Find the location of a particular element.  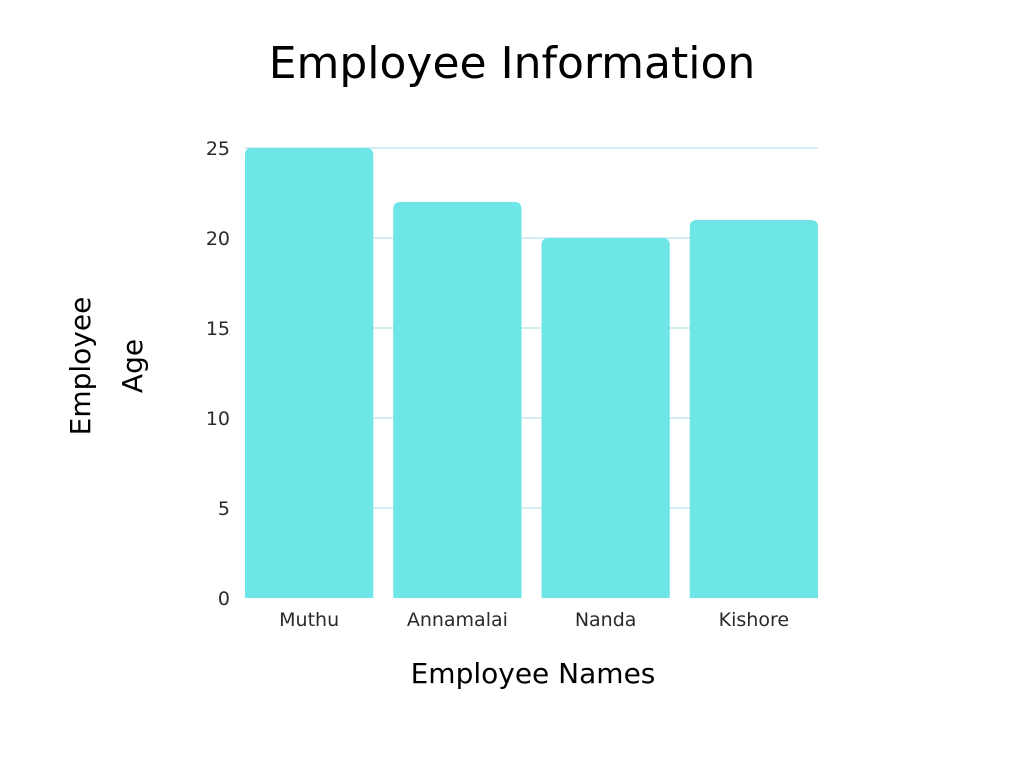

y-tick-label: 20 is located at coordinates (218, 239).